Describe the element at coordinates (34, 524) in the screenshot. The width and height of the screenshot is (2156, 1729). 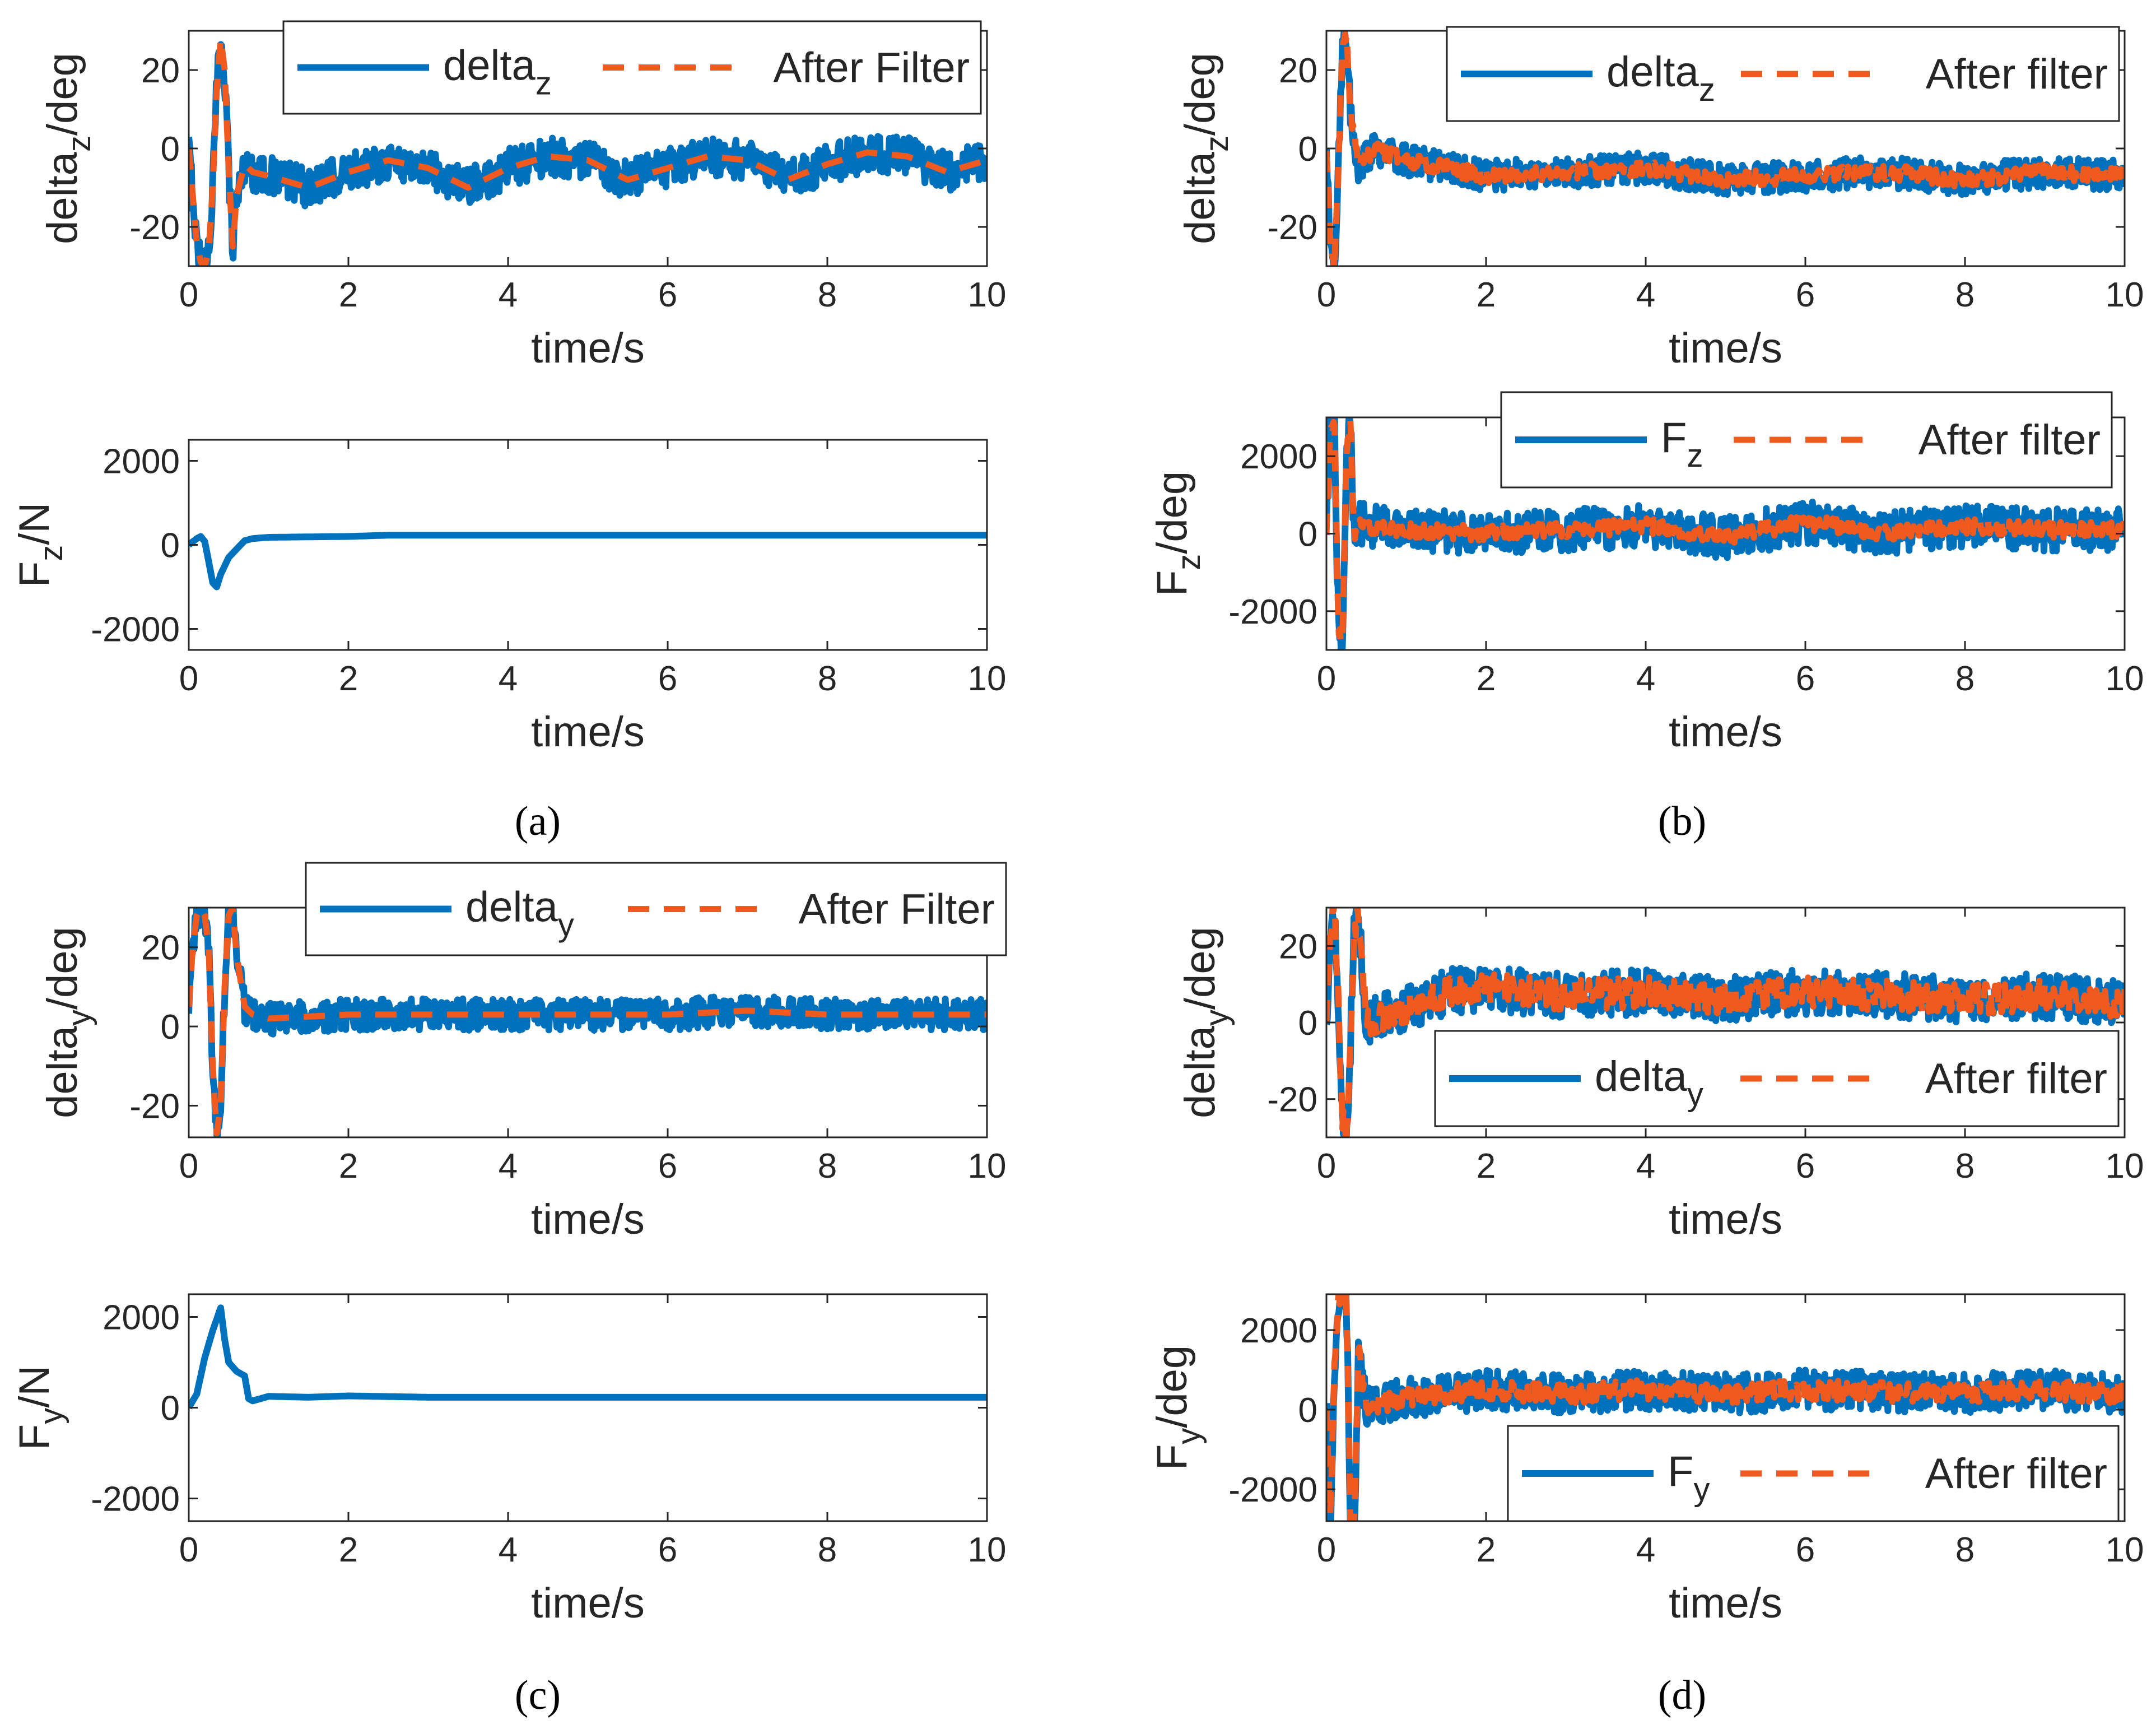
I see `y-axis-title-unit: /N` at that location.